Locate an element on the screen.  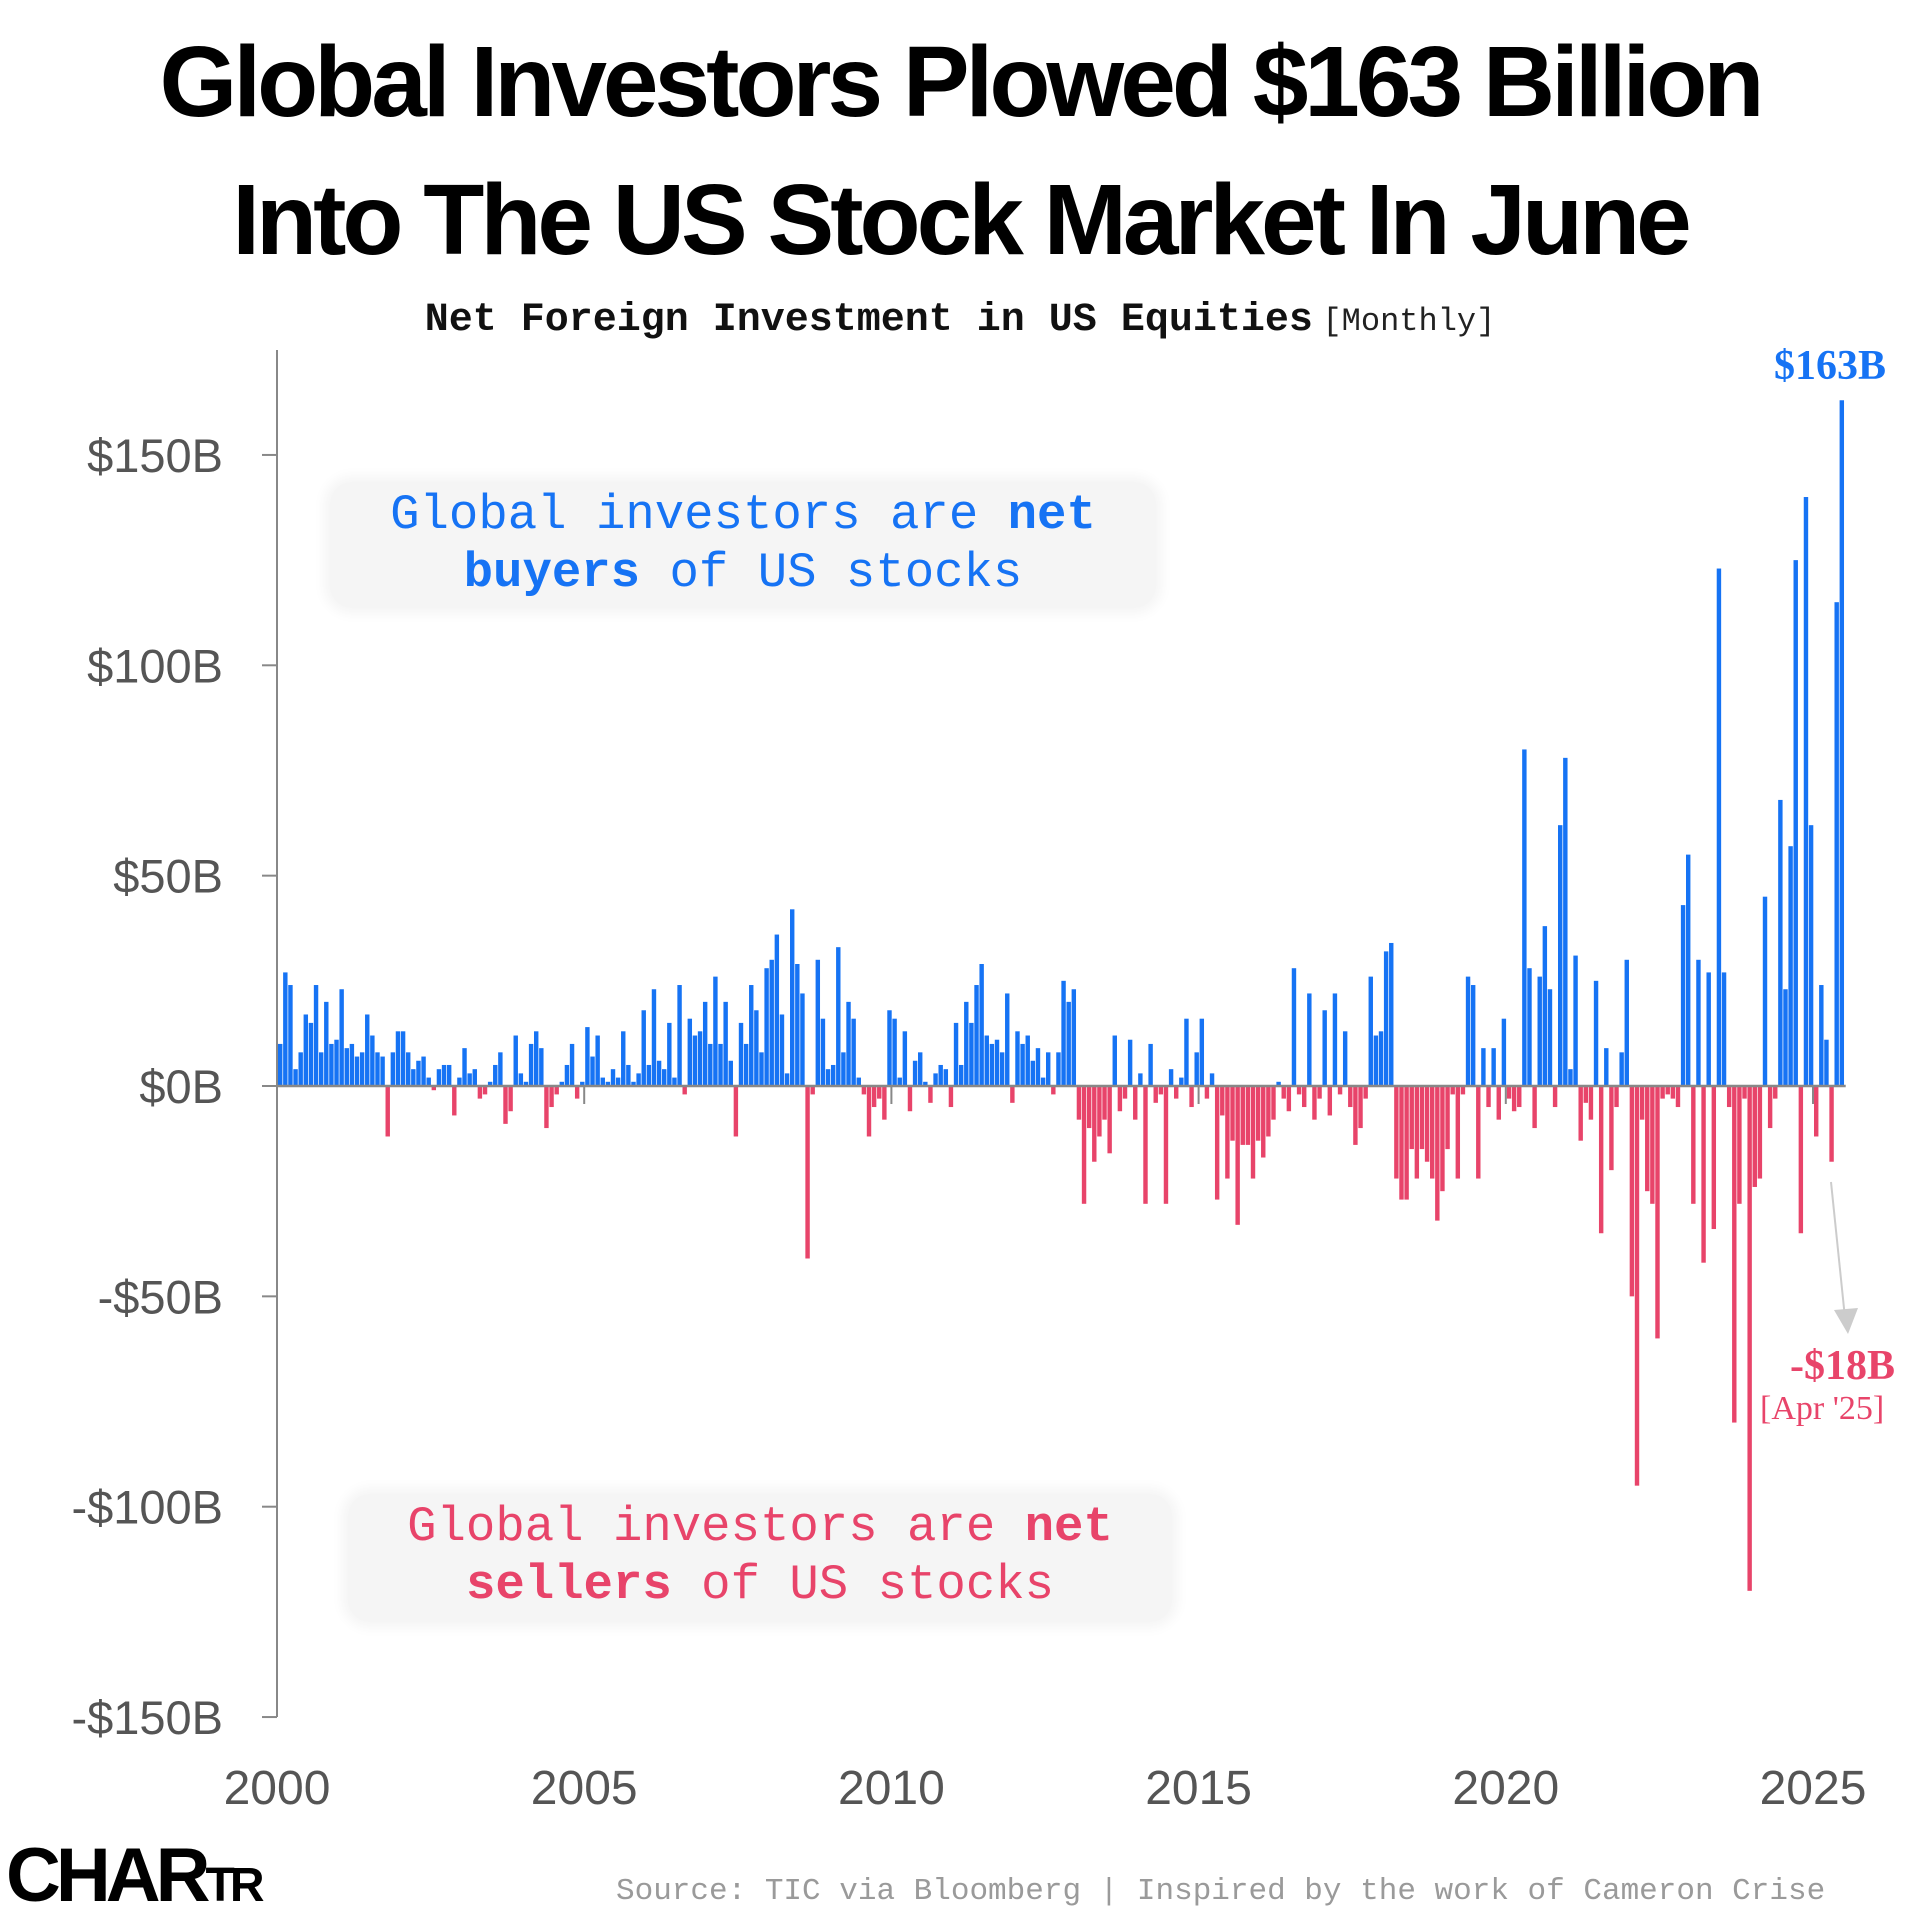
subtitle-frequency: [Monthly] is located at coordinates (1409, 321).